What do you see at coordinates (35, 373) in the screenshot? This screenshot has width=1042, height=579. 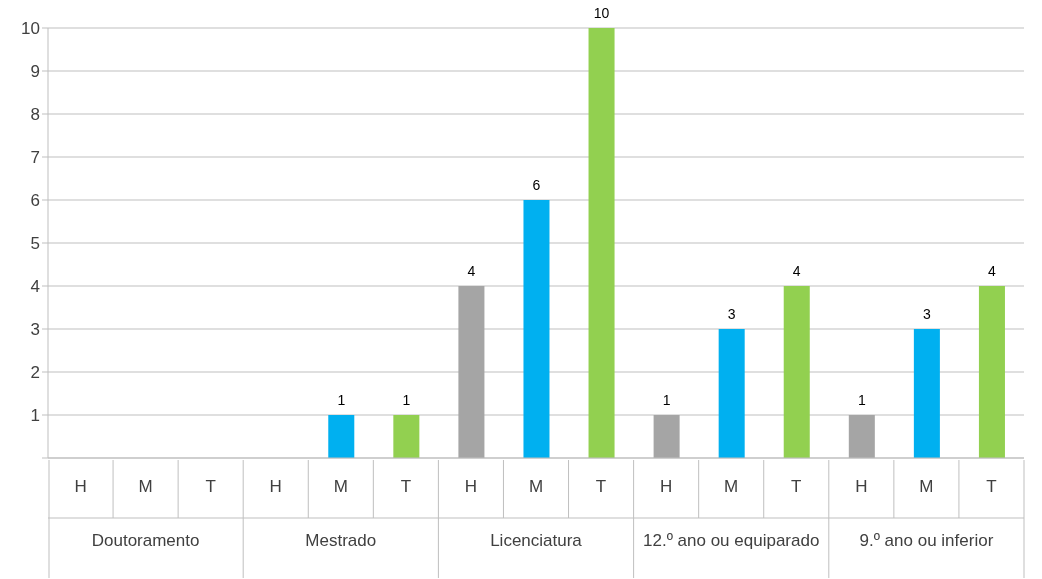 I see `y-tick-label: 2` at bounding box center [35, 373].